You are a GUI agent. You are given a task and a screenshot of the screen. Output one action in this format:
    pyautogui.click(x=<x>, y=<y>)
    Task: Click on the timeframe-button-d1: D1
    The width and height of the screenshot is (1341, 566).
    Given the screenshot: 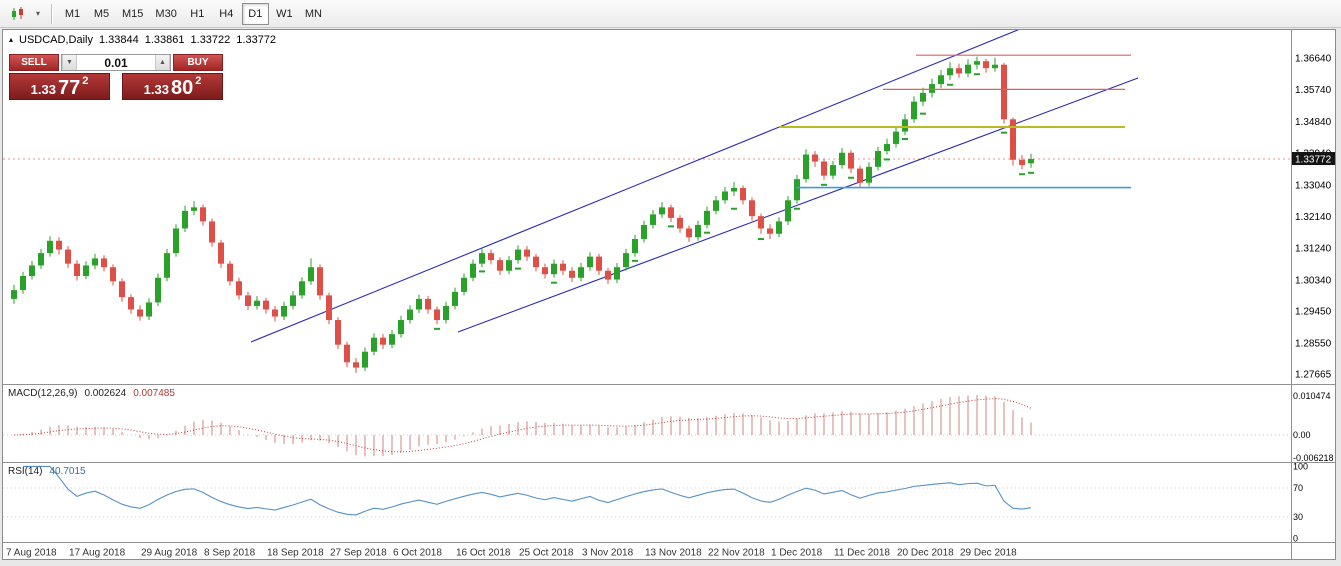 What is the action you would take?
    pyautogui.click(x=255, y=13)
    